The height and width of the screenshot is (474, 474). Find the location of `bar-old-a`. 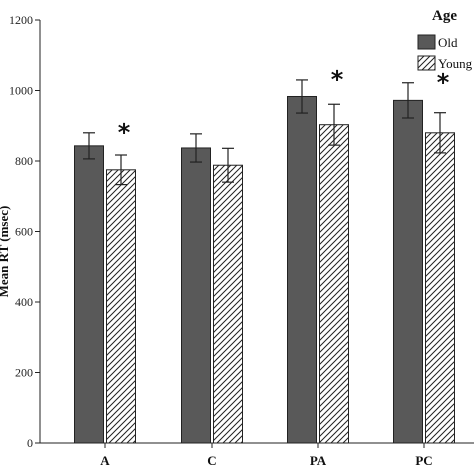

bar-old-a is located at coordinates (89, 294).